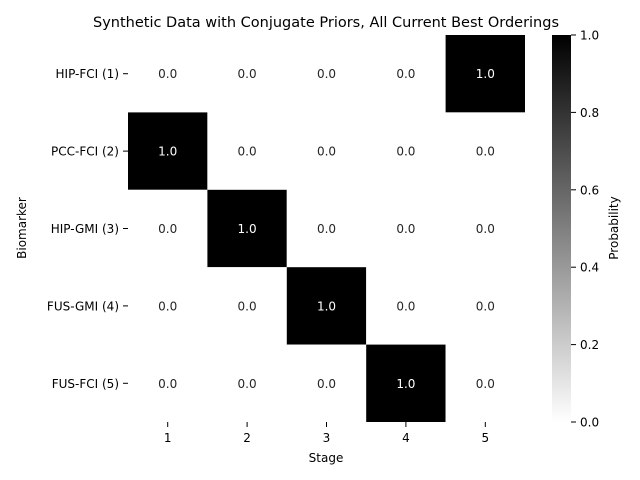 Image resolution: width=640 pixels, height=480 pixels. What do you see at coordinates (589, 113) in the screenshot?
I see `colorbar-tick-label: 0.8` at bounding box center [589, 113].